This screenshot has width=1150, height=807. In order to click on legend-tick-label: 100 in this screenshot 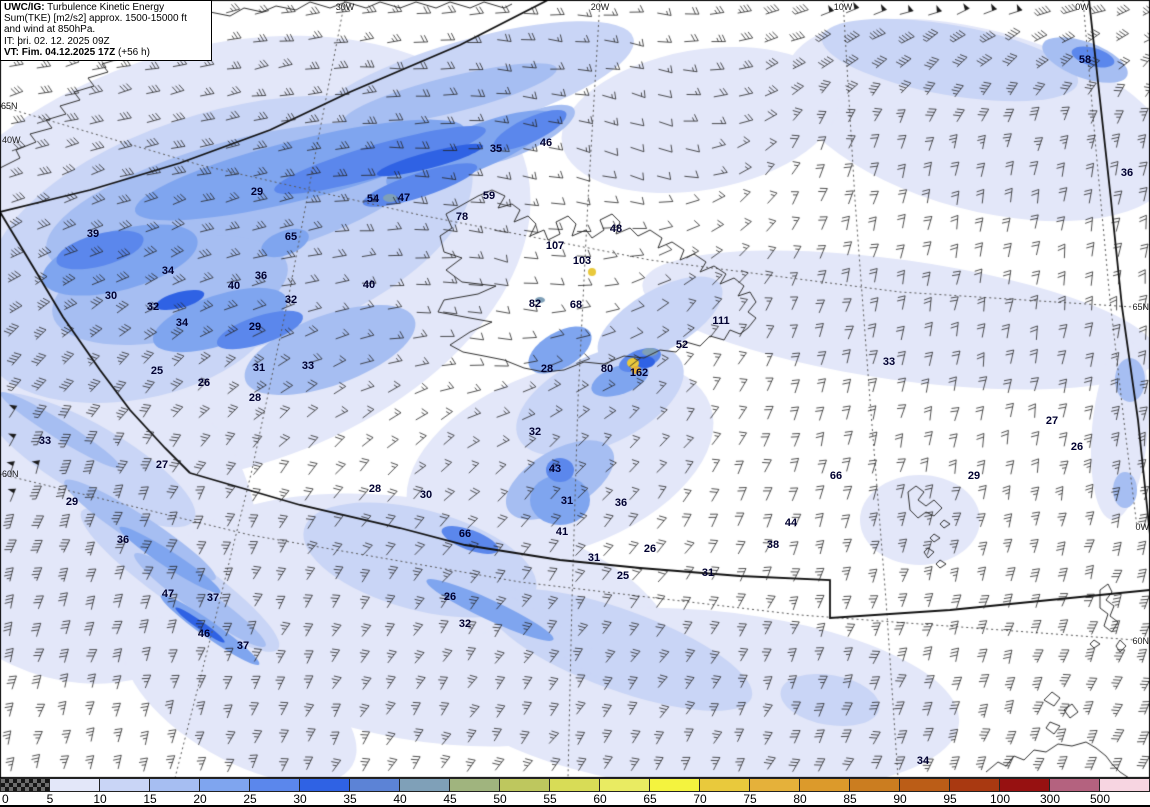, I will do `click(1000, 799)`.